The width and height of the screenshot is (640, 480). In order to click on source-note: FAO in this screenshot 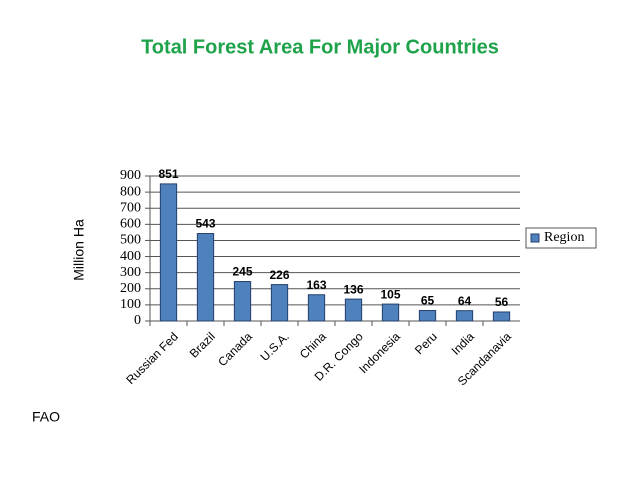, I will do `click(46, 417)`.